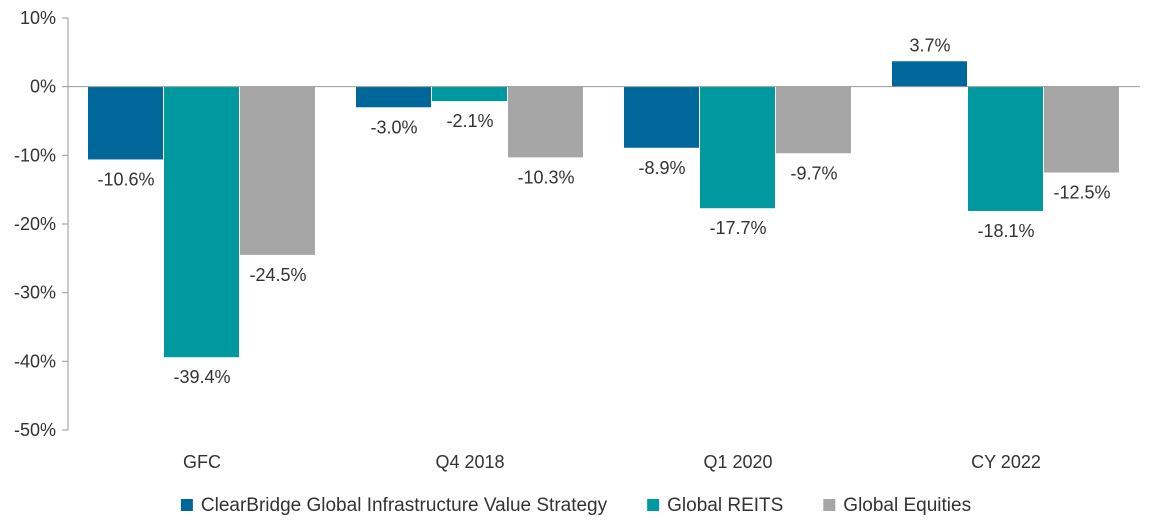 The width and height of the screenshot is (1152, 530). I want to click on x-category-label: CY 2022, so click(1006, 462).